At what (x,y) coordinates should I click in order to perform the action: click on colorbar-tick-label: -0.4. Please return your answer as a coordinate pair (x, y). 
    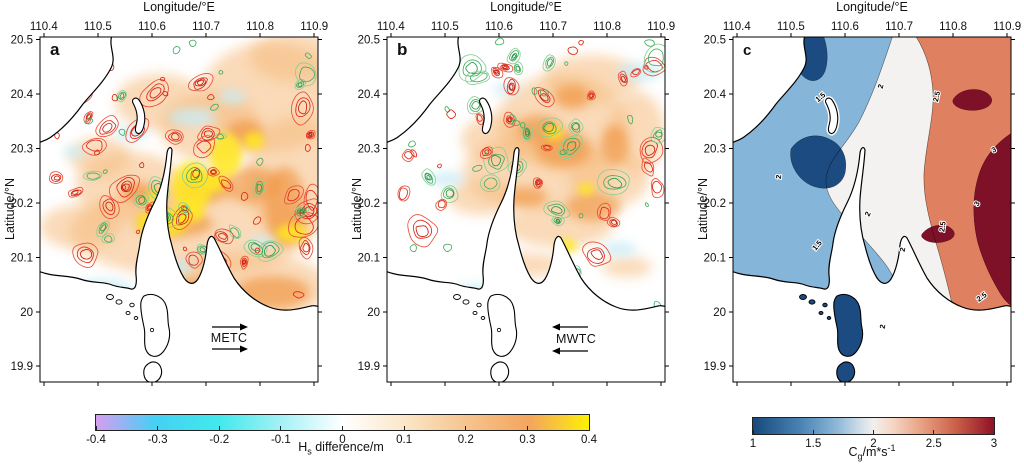
    Looking at the image, I should click on (96, 440).